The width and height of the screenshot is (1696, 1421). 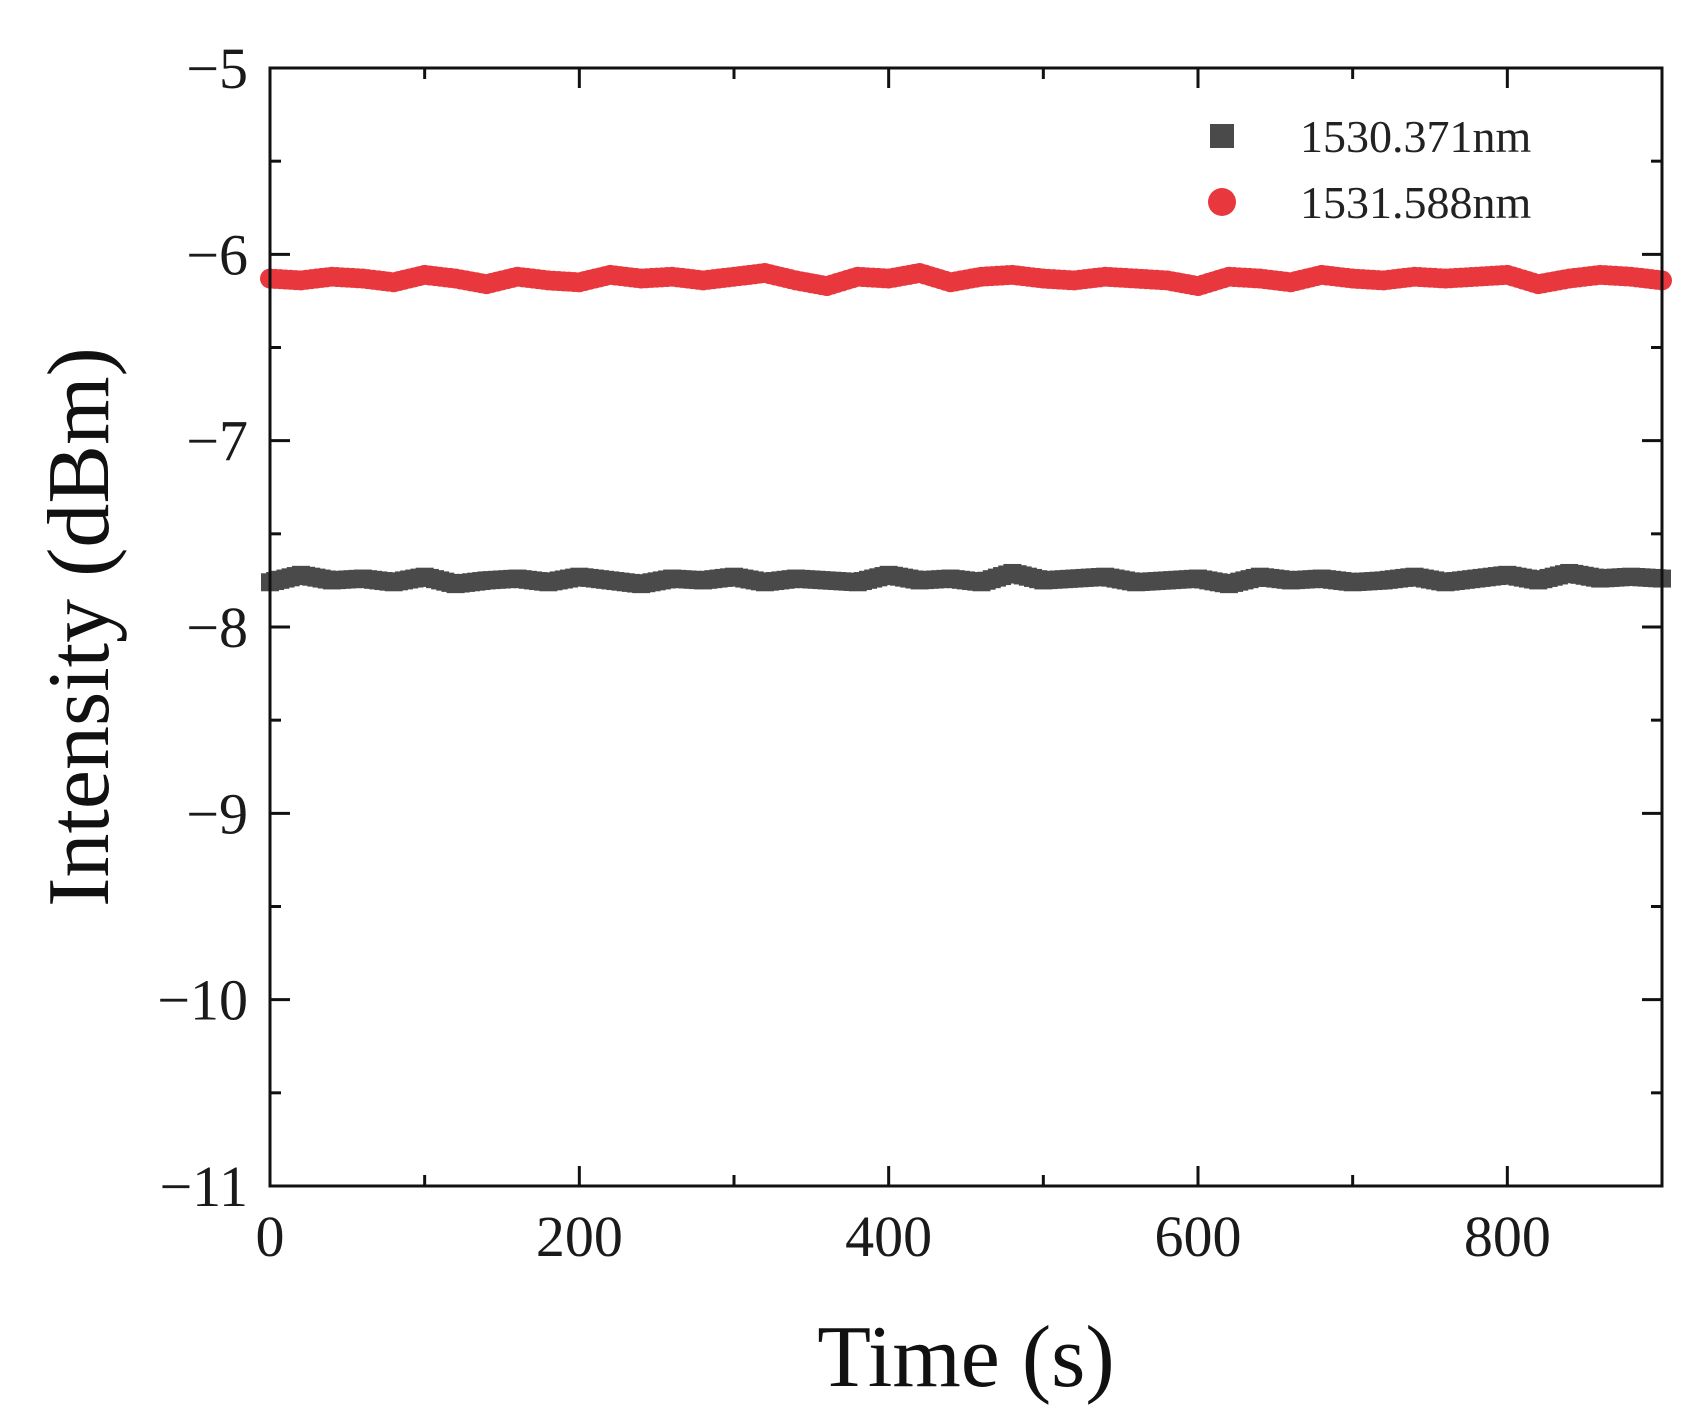 What do you see at coordinates (1222, 136) in the screenshot?
I see `legend-marker-square` at bounding box center [1222, 136].